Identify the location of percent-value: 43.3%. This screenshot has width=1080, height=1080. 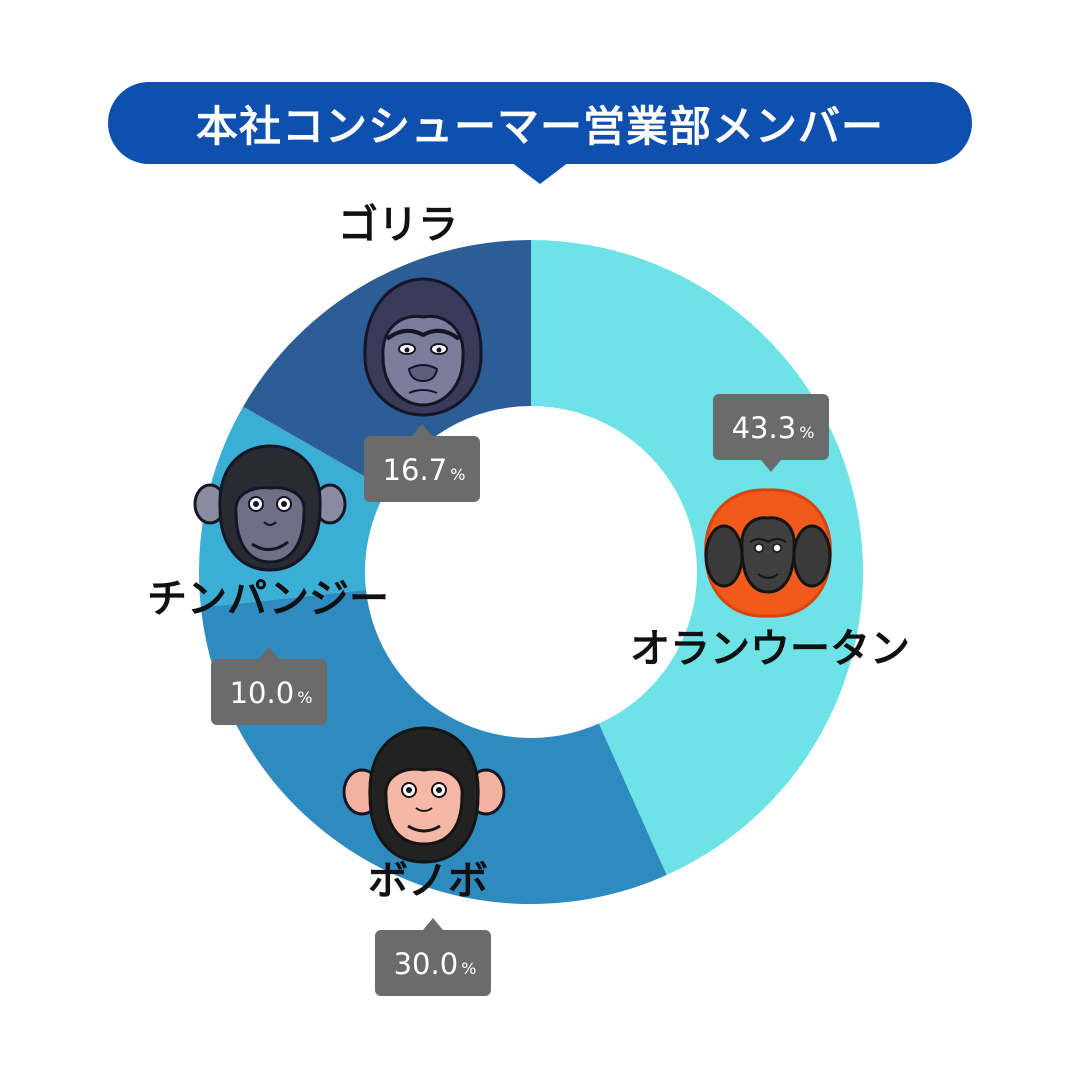
(773, 428).